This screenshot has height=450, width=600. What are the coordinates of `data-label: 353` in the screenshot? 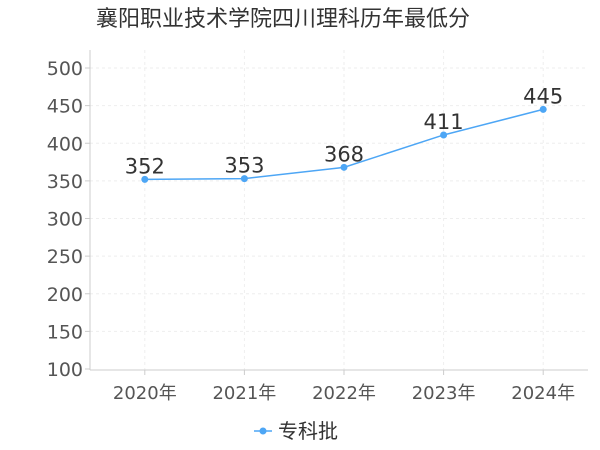 It's located at (244, 166).